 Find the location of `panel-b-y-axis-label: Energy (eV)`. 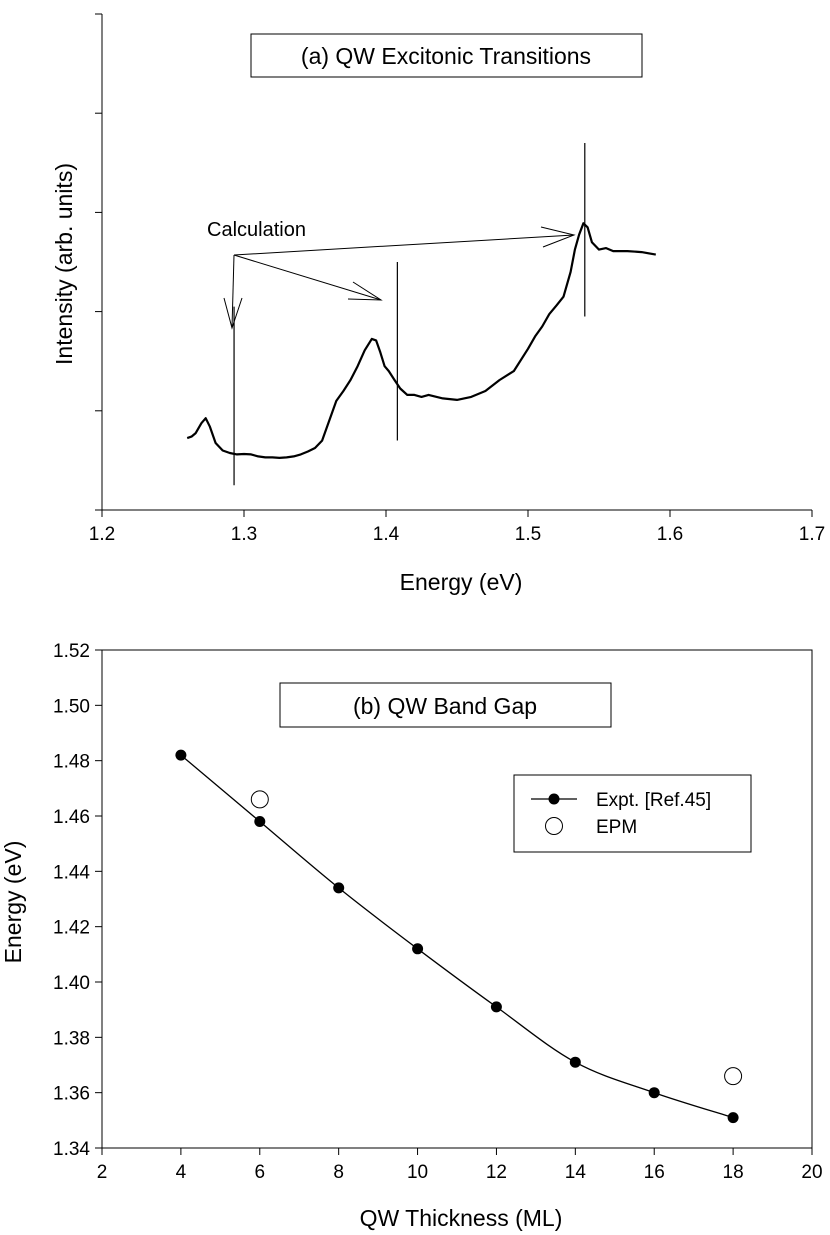

panel-b-y-axis-label: Energy (eV) is located at coordinates (13, 902).